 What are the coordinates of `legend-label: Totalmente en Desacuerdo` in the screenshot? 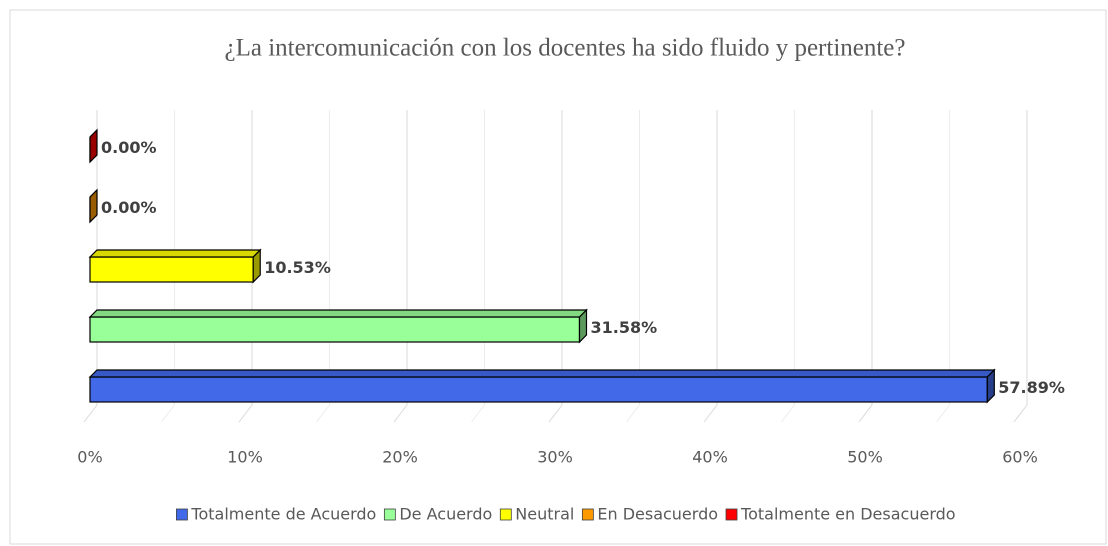 It's located at (848, 514).